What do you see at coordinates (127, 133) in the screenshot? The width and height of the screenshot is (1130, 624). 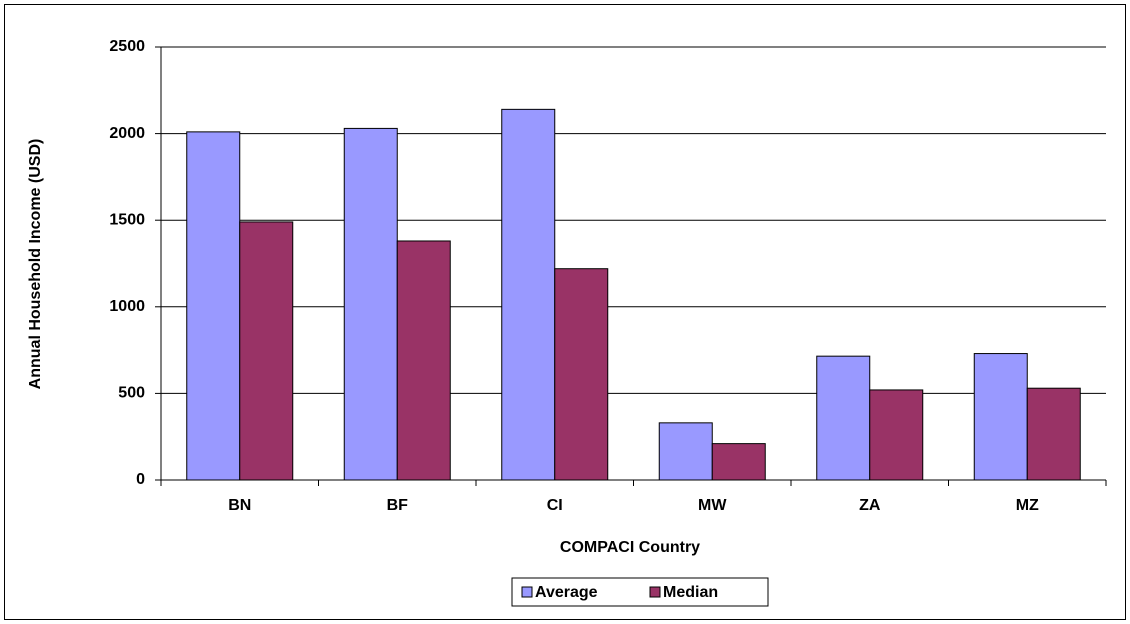 I see `y-tick-label: 2000` at bounding box center [127, 133].